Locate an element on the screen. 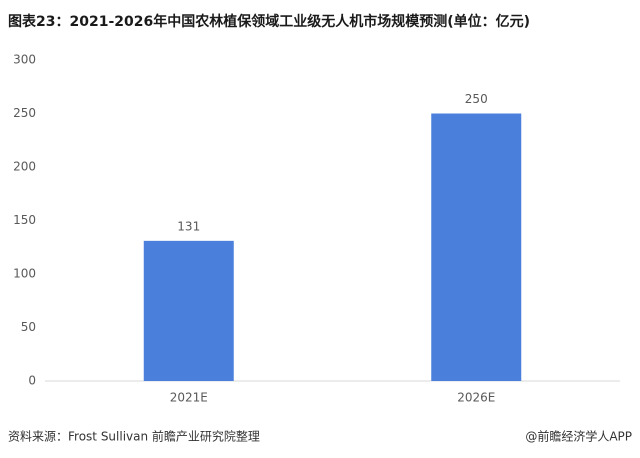  y-tick-label: 250 is located at coordinates (24, 113).